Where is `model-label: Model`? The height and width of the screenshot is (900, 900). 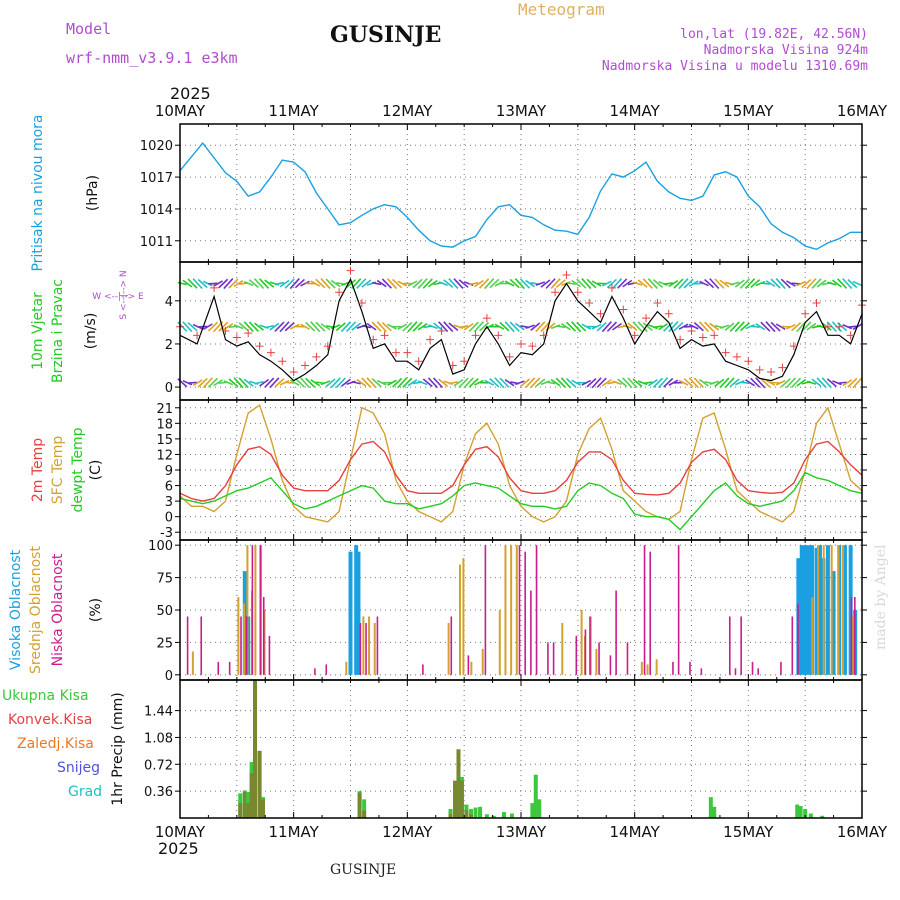
model-label: Model is located at coordinates (89, 29).